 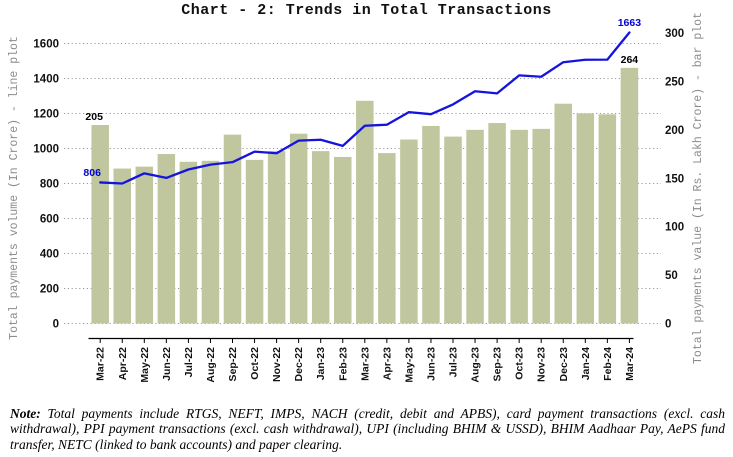 What do you see at coordinates (674, 82) in the screenshot?
I see `right-axis-tick-label: 250` at bounding box center [674, 82].